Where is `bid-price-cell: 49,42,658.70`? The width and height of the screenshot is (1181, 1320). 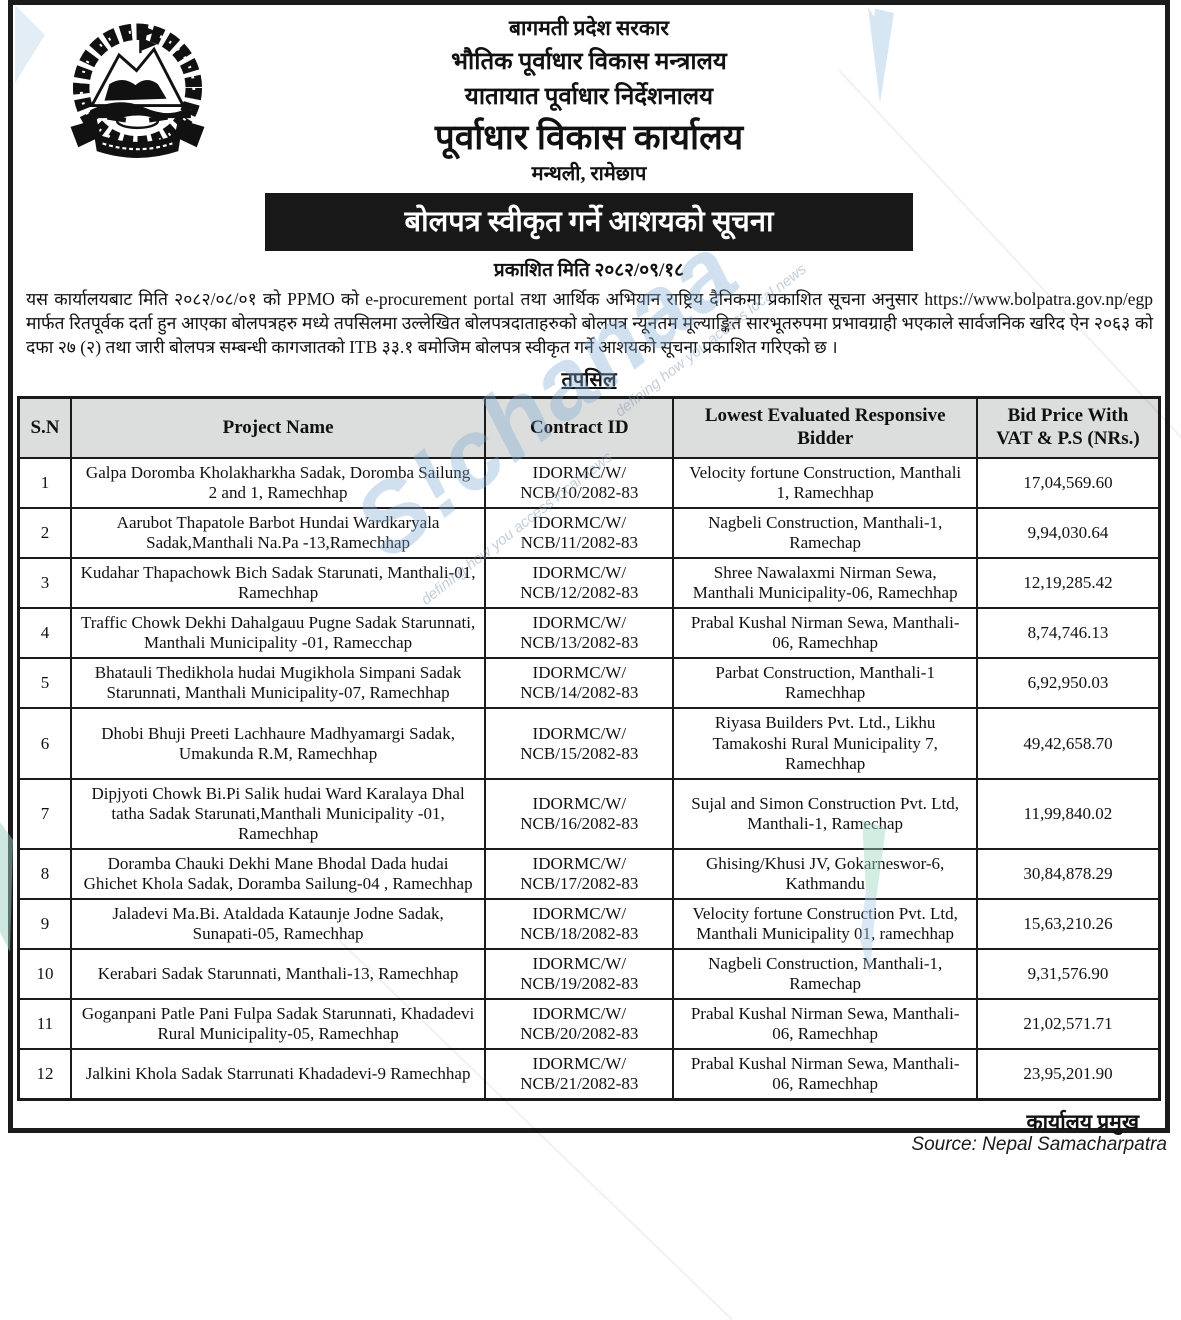
bid-price-cell: 49,42,658.70 is located at coordinates (1068, 743).